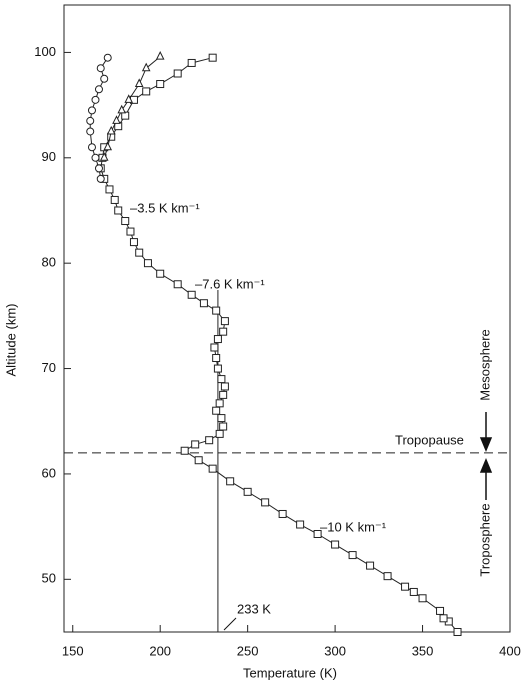 The width and height of the screenshot is (523, 690). What do you see at coordinates (160, 650) in the screenshot?
I see `x-tick-label: 200` at bounding box center [160, 650].